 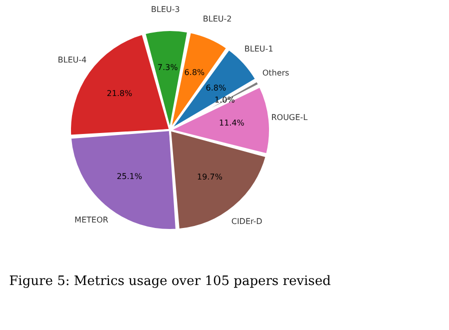 What do you see at coordinates (91, 220) in the screenshot?
I see `slice-label: METEOR` at bounding box center [91, 220].